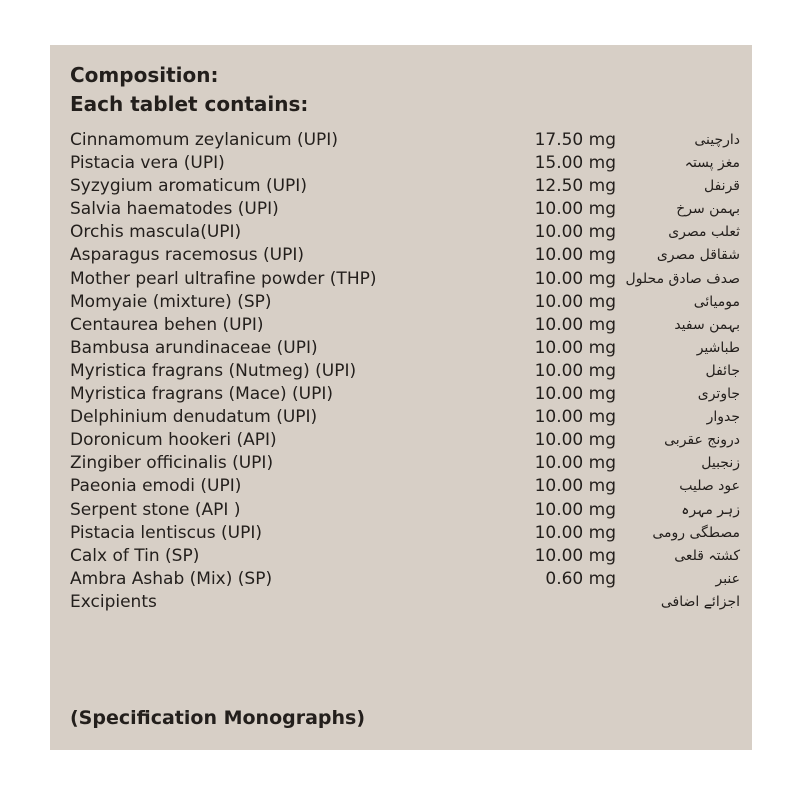 Image resolution: width=800 pixels, height=800 pixels. Describe the element at coordinates (707, 324) in the screenshot. I see `ingredient-urdu-name: بہمن سفید` at that location.